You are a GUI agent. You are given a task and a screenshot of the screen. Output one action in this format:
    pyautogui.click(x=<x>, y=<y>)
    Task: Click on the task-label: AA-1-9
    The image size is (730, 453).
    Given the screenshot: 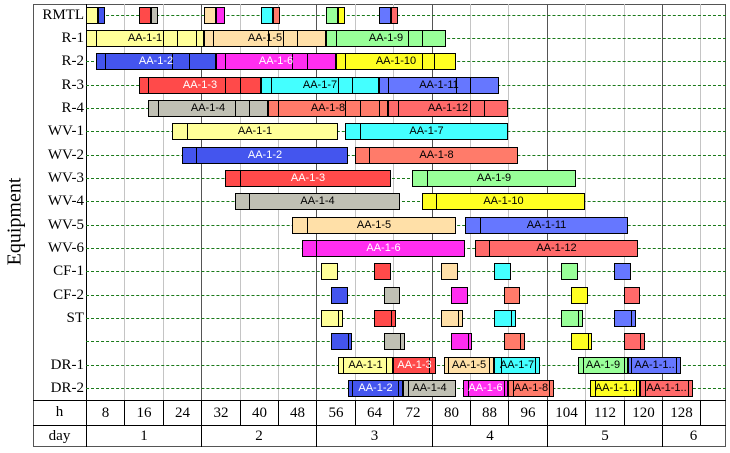 What is the action you would take?
    pyautogui.click(x=386, y=38)
    